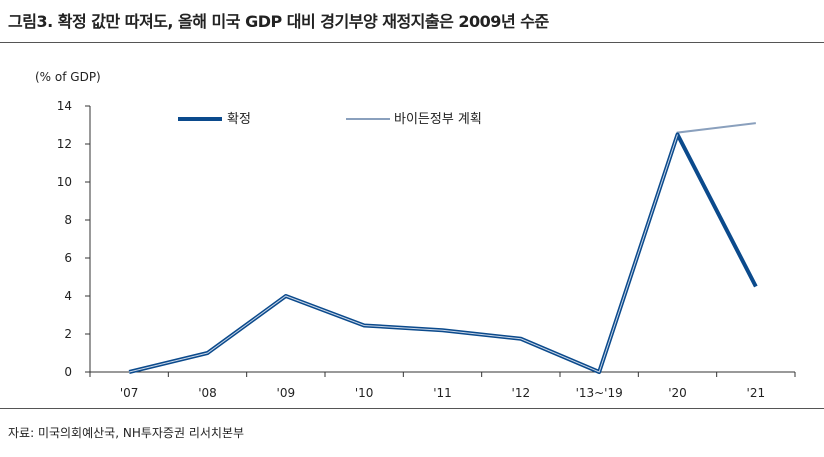 Image resolution: width=824 pixels, height=457 pixels. What do you see at coordinates (68, 220) in the screenshot?
I see `y-tick-label: 8` at bounding box center [68, 220].